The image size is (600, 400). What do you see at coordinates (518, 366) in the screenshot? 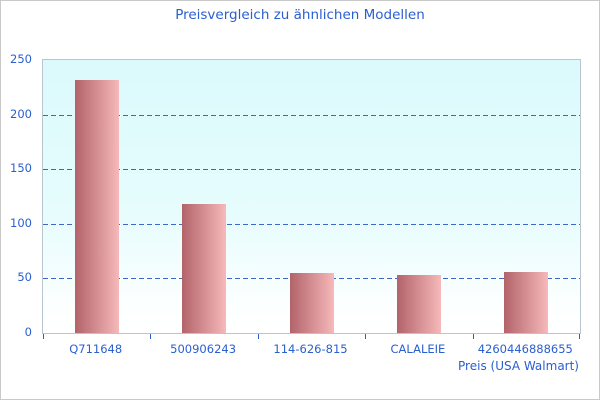
I see `x-axis-title: Preis (USA Walmart)` at bounding box center [518, 366].